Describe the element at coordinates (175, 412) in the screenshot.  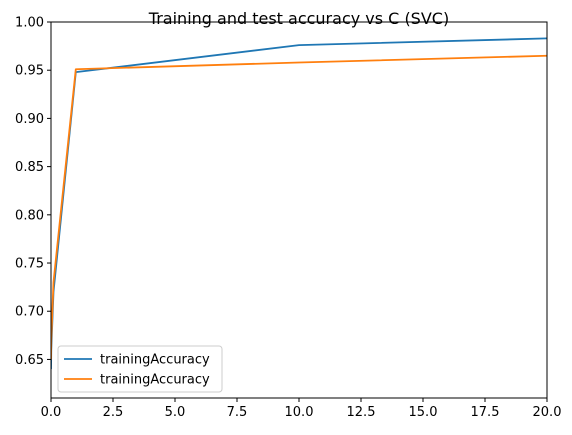
I see `x-tick-label: 5.0` at that location.